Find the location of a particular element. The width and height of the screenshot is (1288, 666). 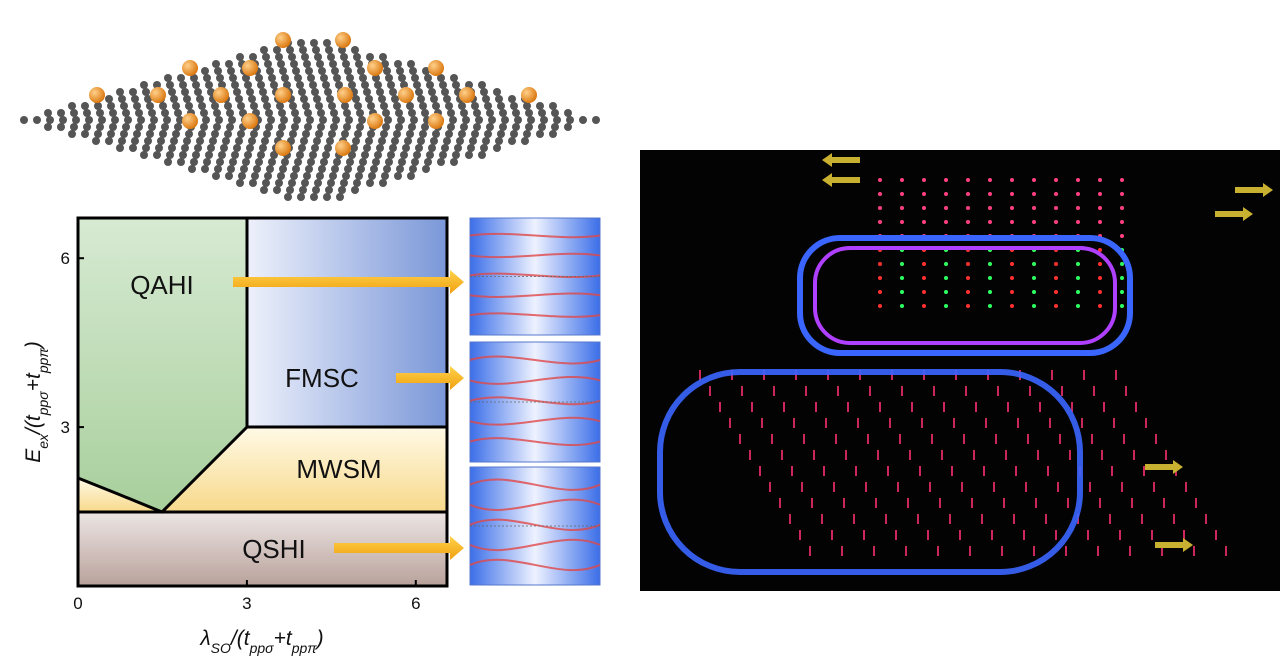

y-tick-label: 6 is located at coordinates (65, 258).